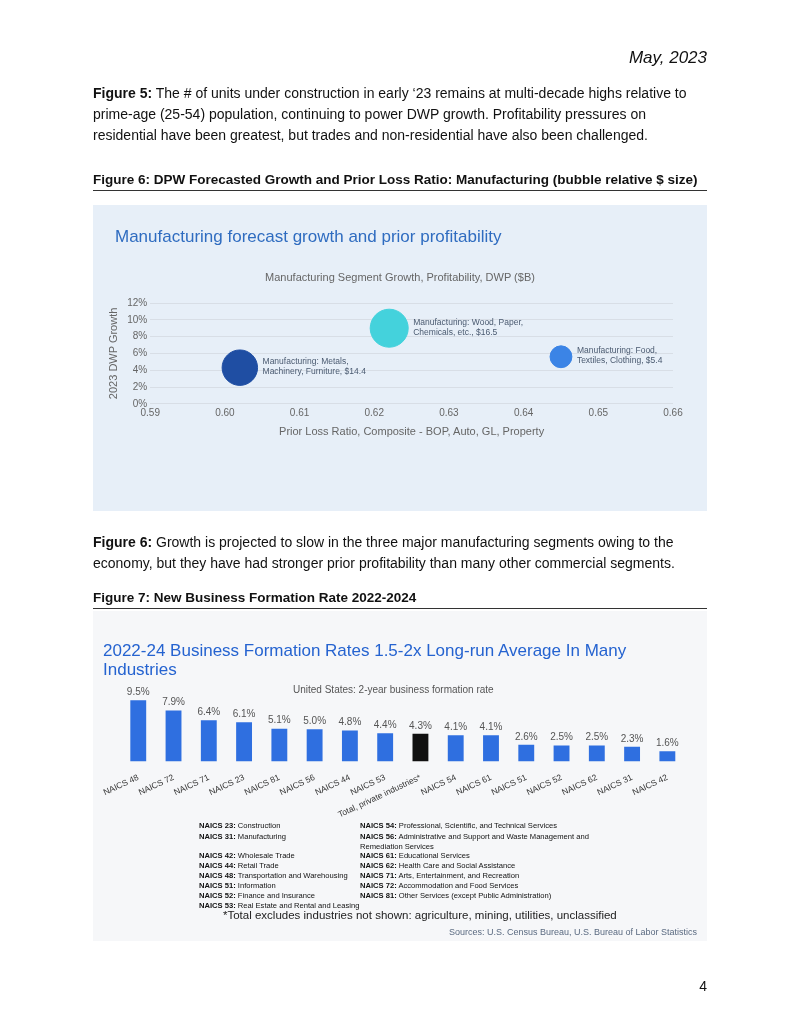 The image size is (800, 1035). I want to click on y-tick-label: 2%, so click(140, 386).